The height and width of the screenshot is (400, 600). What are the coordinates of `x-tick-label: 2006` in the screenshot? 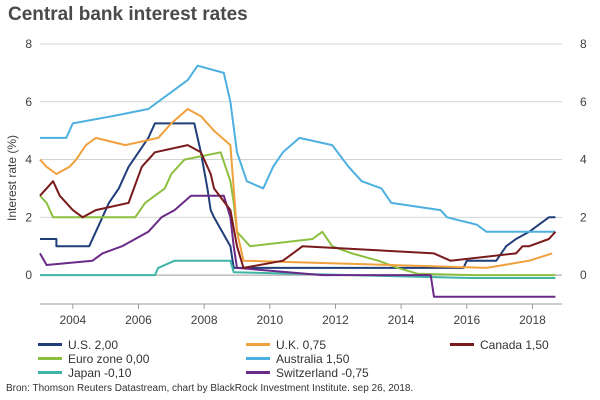 It's located at (138, 320).